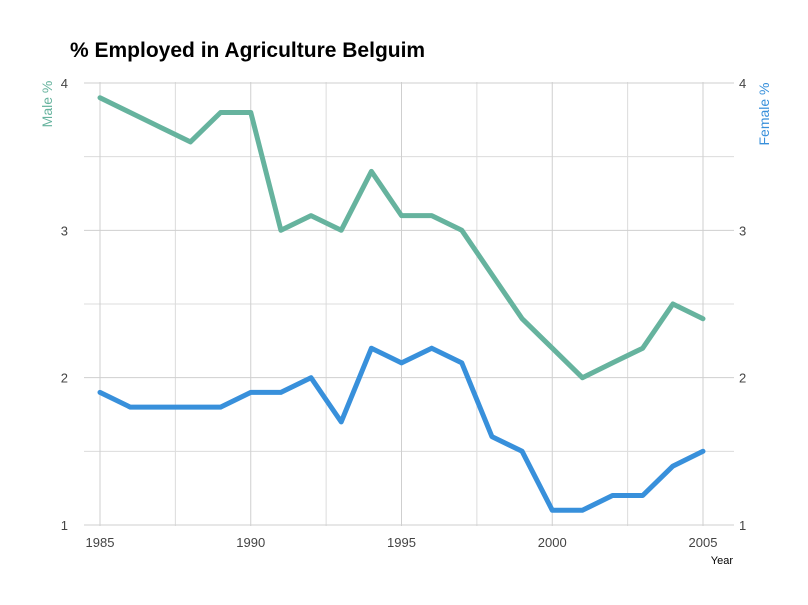 This screenshot has width=808, height=605. Describe the element at coordinates (742, 525) in the screenshot. I see `y-tick-label-right: 1` at that location.